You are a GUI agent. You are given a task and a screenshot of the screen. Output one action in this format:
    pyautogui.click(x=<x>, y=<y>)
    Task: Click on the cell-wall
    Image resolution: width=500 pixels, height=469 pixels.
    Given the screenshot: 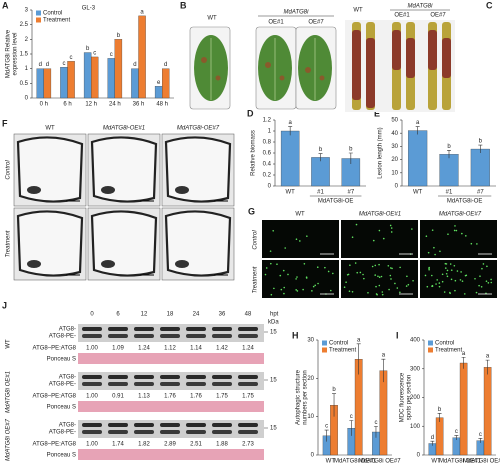 What is the action you would take?
    pyautogui.click(x=198, y=243)
    